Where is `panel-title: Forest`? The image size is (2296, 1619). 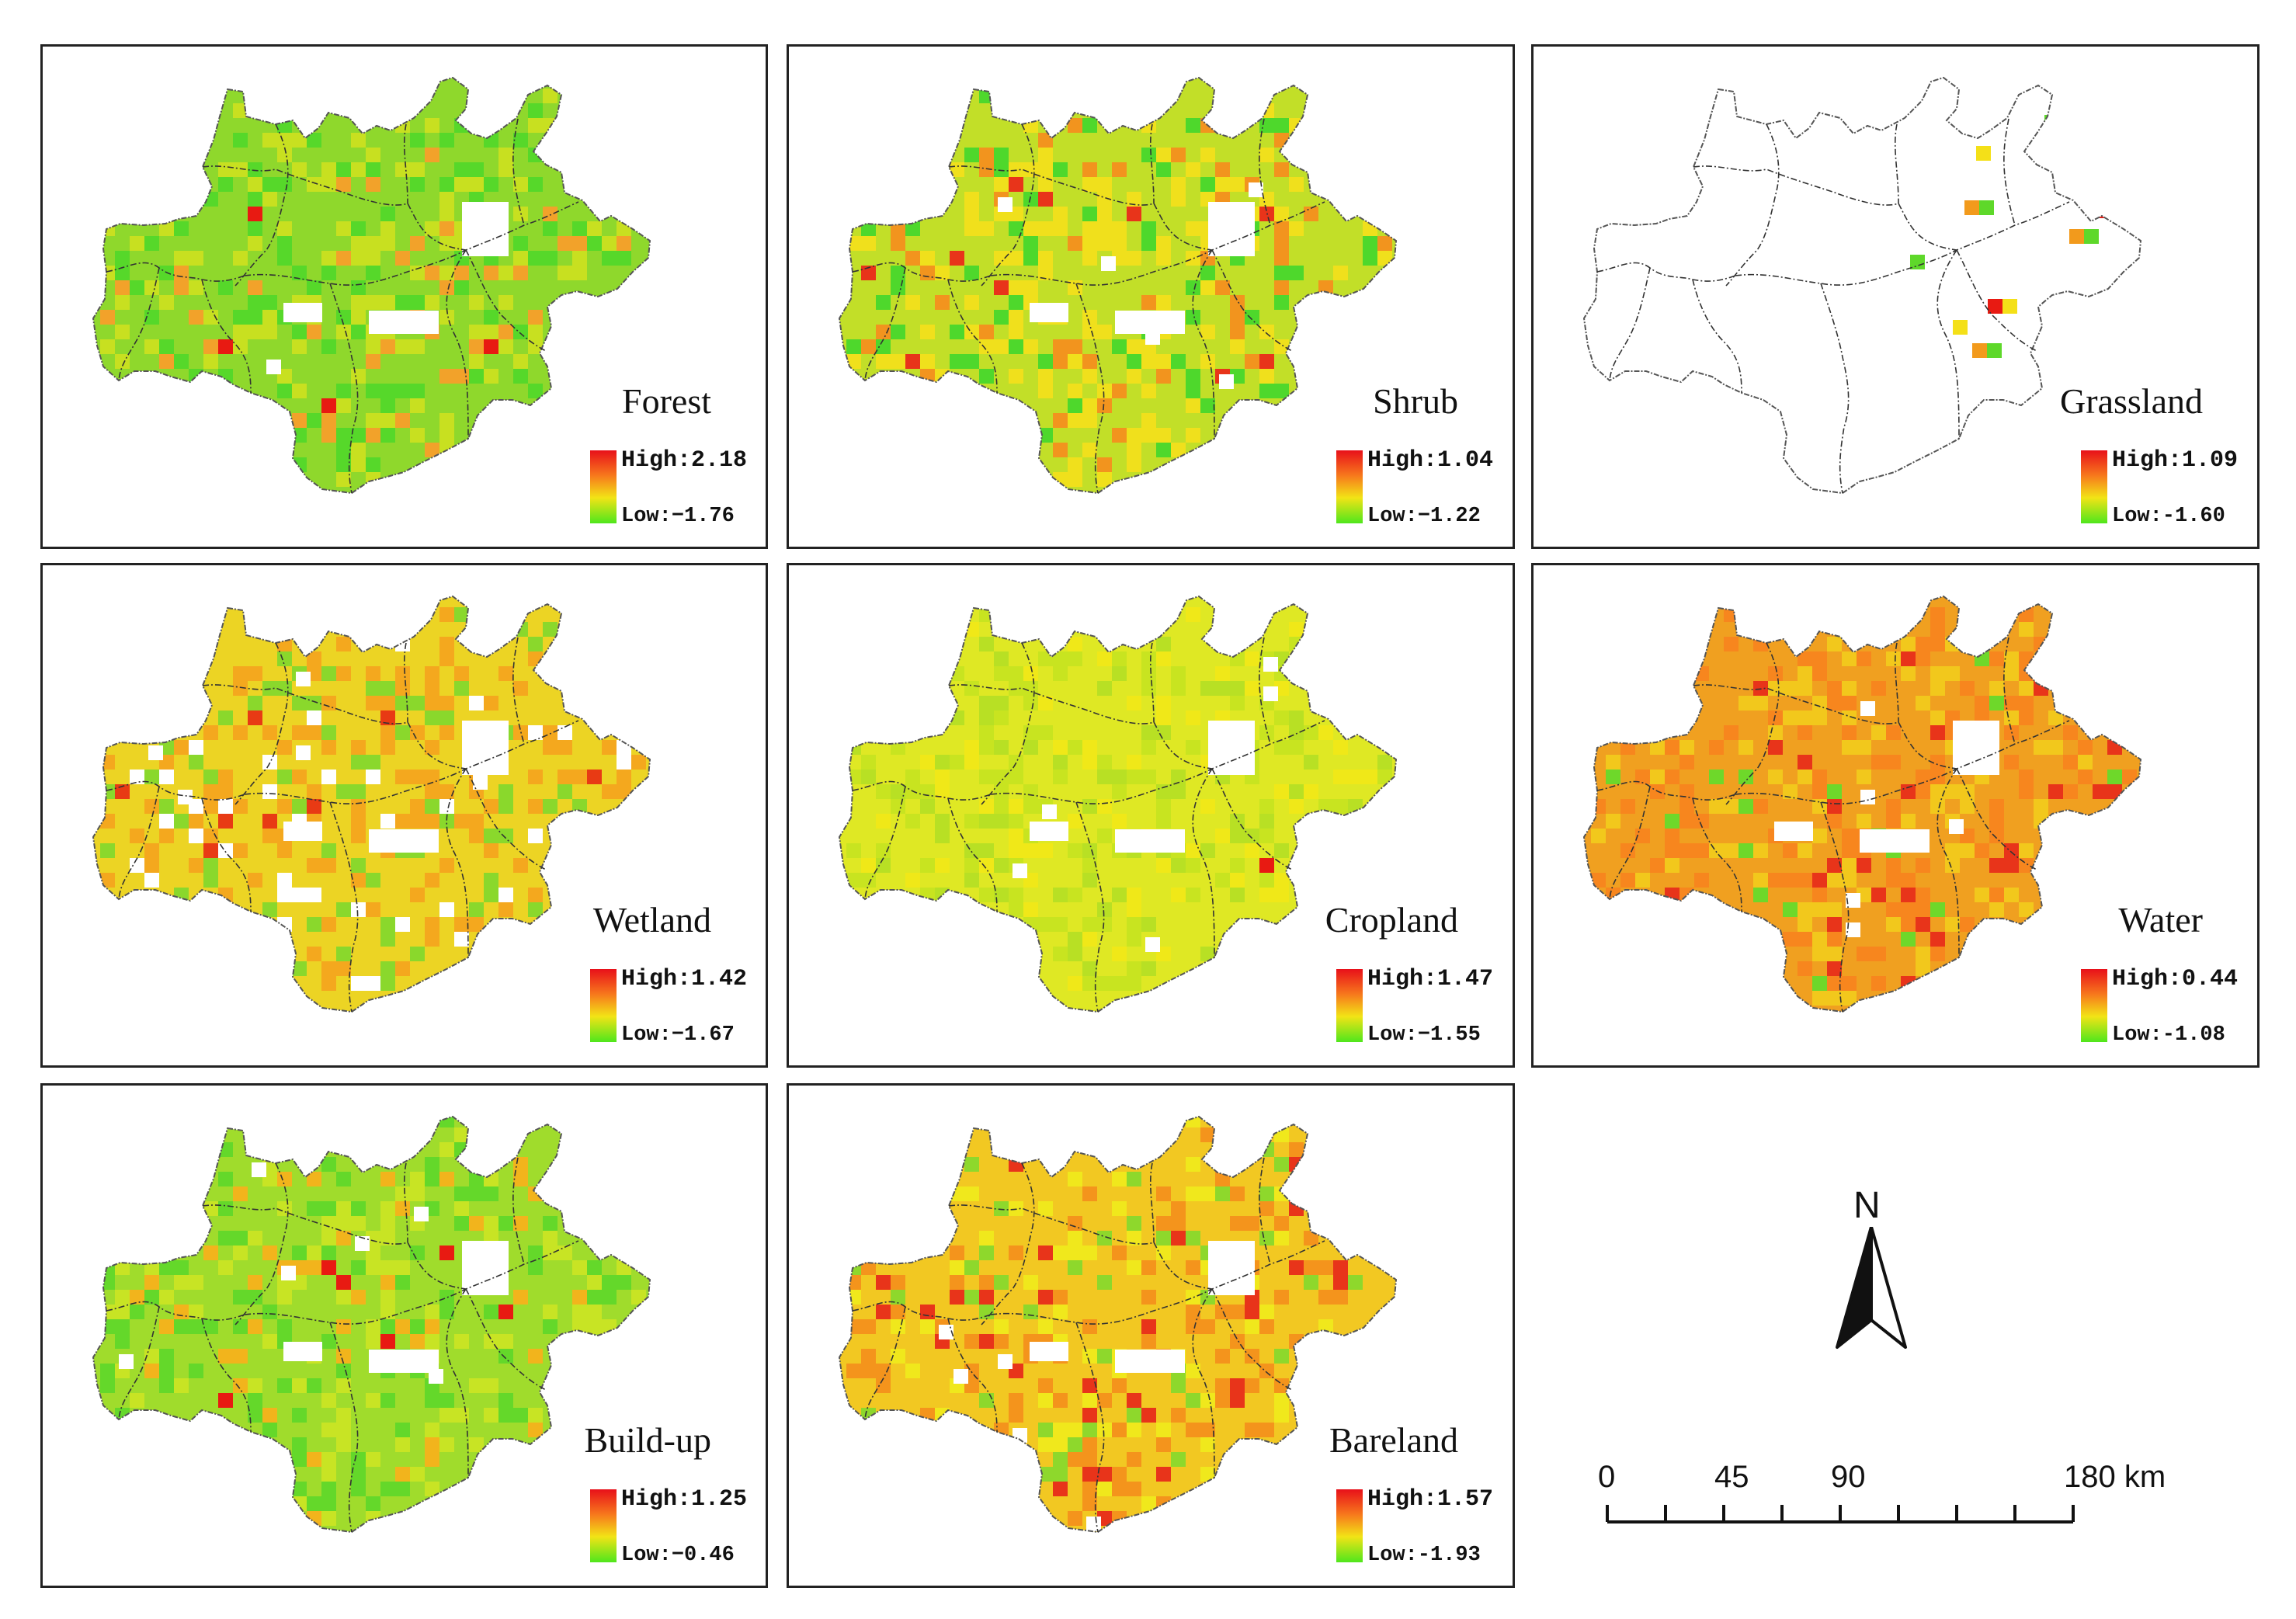
panel-title: Forest is located at coordinates (667, 401).